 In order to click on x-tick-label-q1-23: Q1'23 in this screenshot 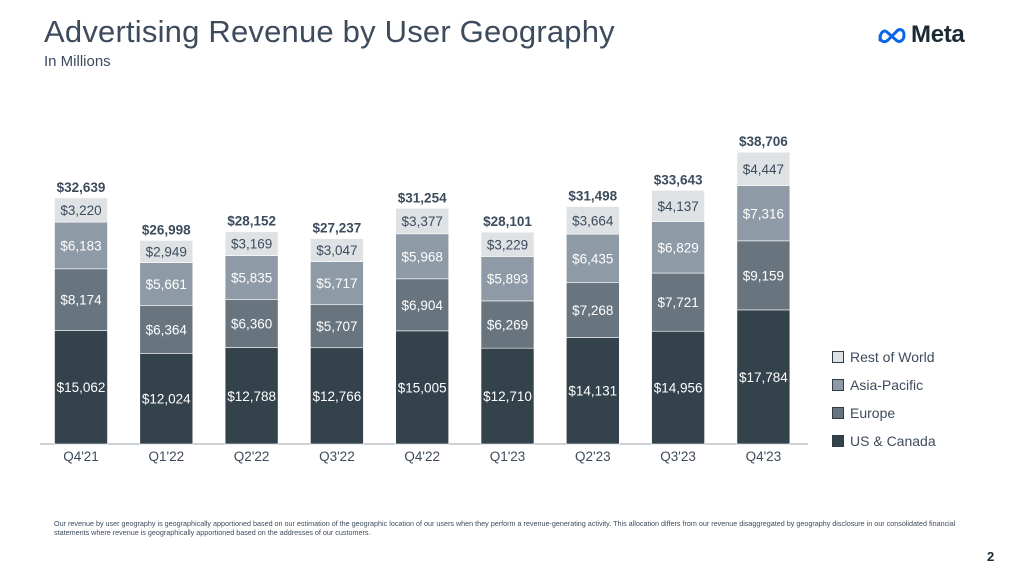, I will do `click(508, 456)`.